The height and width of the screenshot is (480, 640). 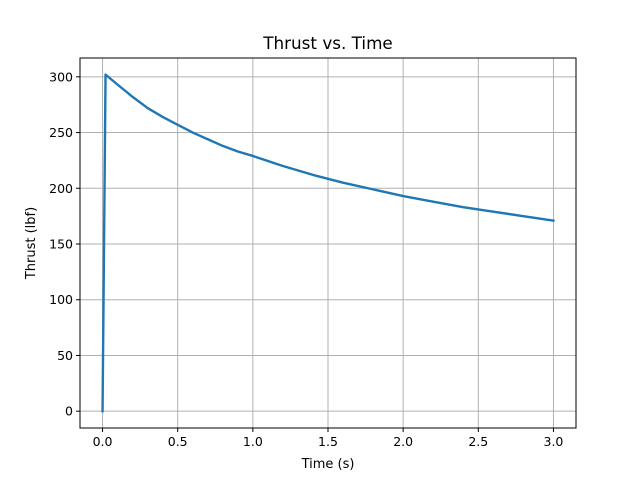 What do you see at coordinates (65, 355) in the screenshot?
I see `y-tick-label: 50` at bounding box center [65, 355].